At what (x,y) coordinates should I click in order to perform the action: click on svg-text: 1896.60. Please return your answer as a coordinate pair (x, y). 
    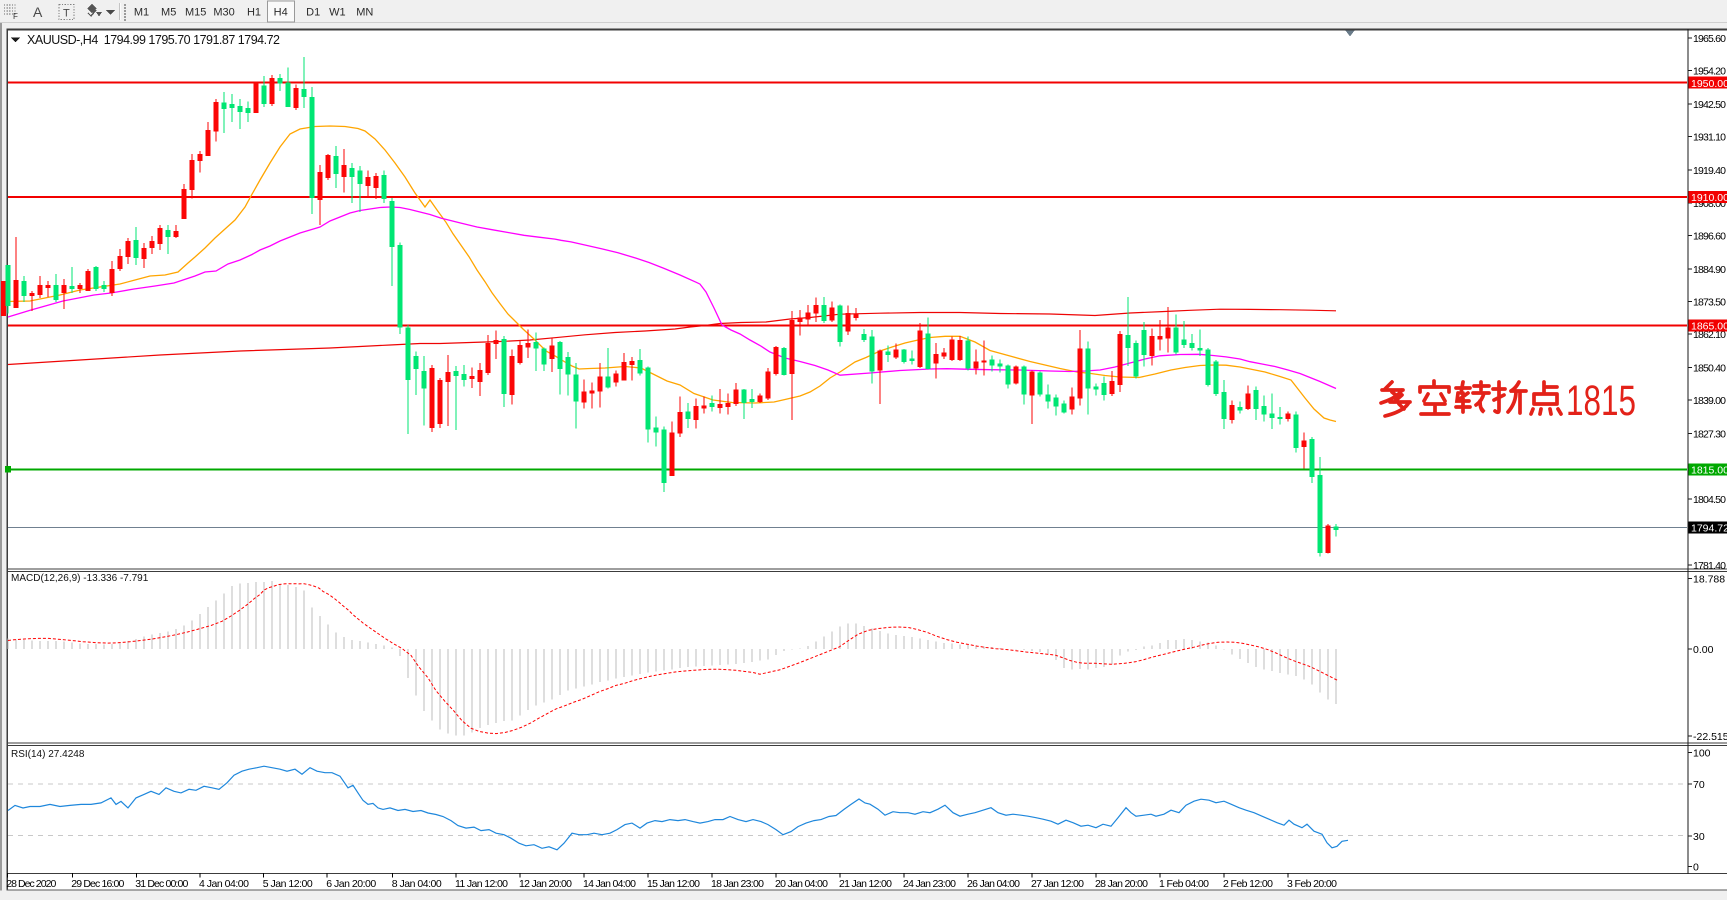
    Looking at the image, I should click on (1709, 236).